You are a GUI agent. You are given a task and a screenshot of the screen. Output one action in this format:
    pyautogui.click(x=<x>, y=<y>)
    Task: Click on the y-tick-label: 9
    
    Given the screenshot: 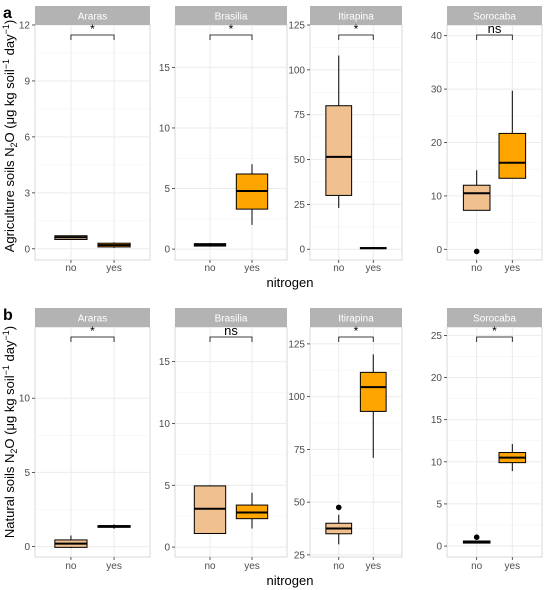 What is the action you would take?
    pyautogui.click(x=27, y=81)
    